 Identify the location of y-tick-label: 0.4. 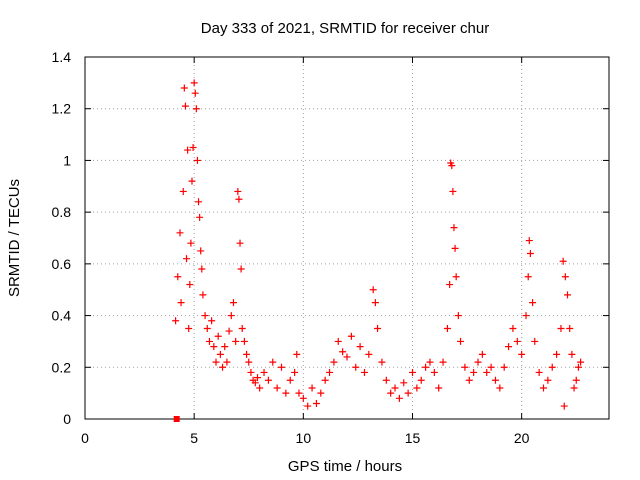
(62, 316).